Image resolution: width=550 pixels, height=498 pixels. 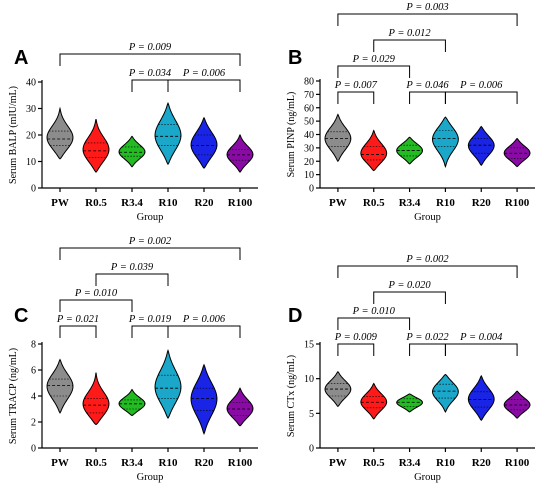 I want to click on p-value-label: P = 0.012, so click(x=409, y=33).